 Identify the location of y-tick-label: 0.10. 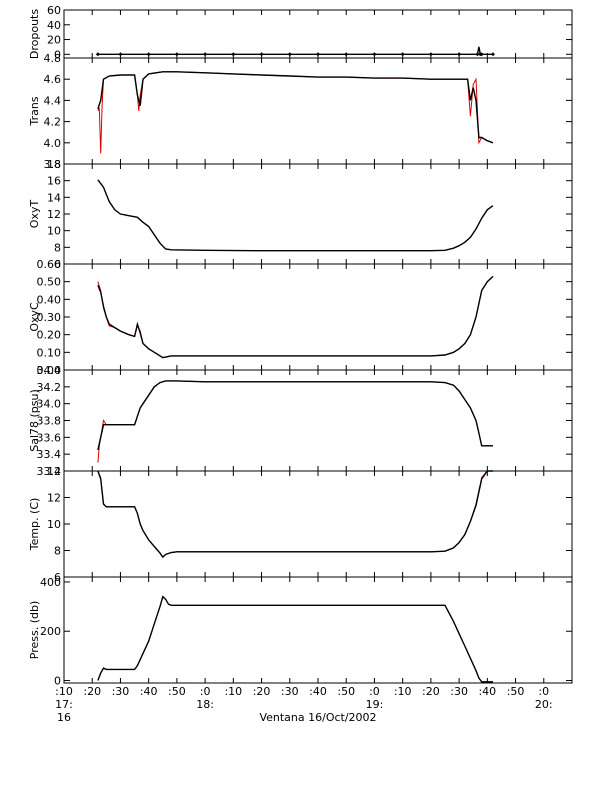
(49, 352).